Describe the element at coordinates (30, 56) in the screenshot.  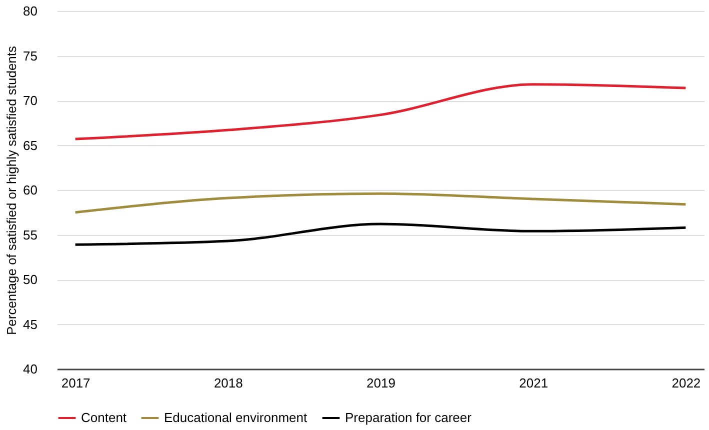
I see `y-tick-label: 75` at that location.